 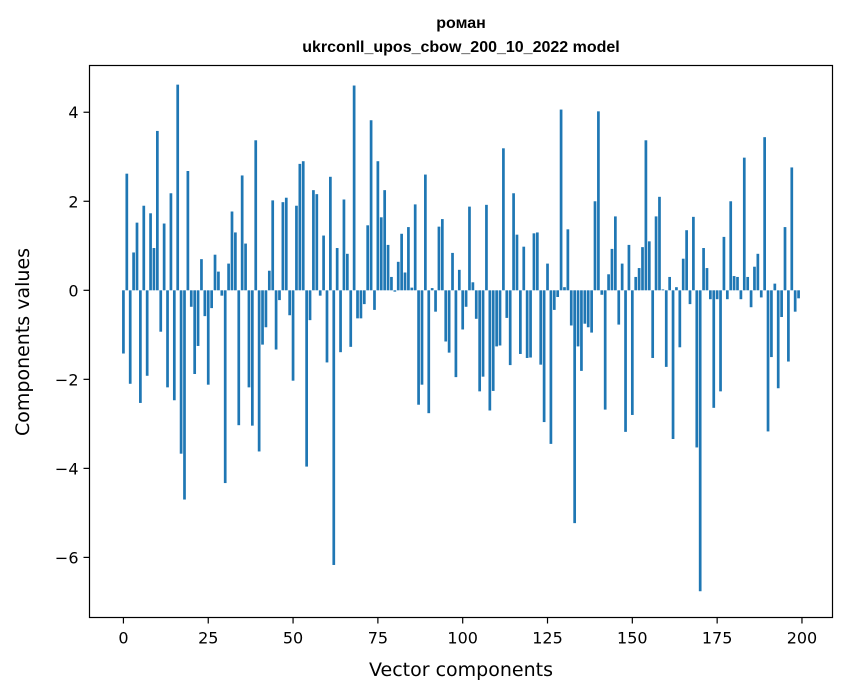 I want to click on x-tick-label: 50, so click(x=293, y=638).